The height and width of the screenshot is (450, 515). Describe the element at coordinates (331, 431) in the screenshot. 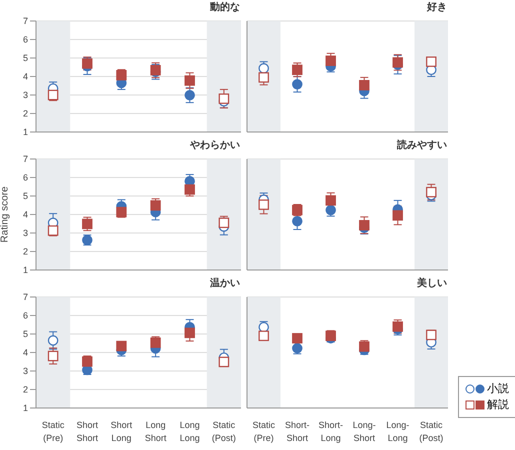

I see `x-tick-label: Short-Long` at that location.